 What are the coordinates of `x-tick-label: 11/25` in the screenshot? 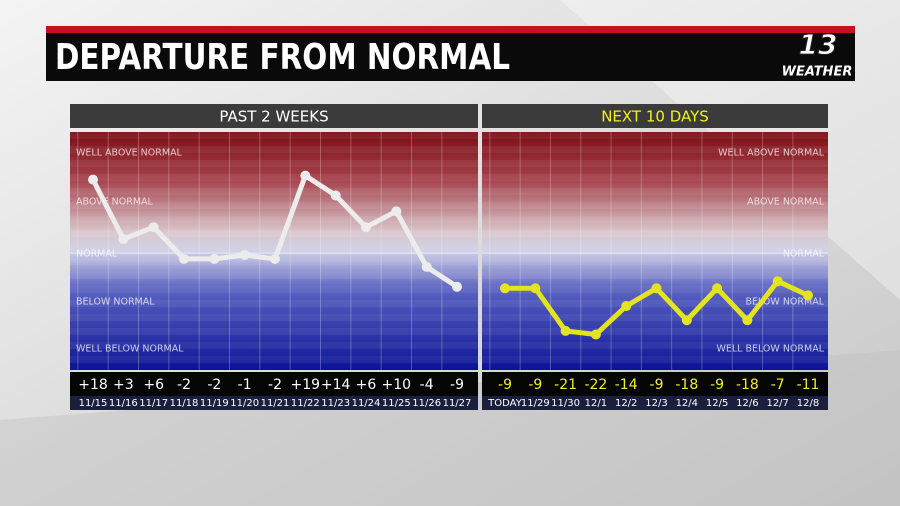 It's located at (396, 403).